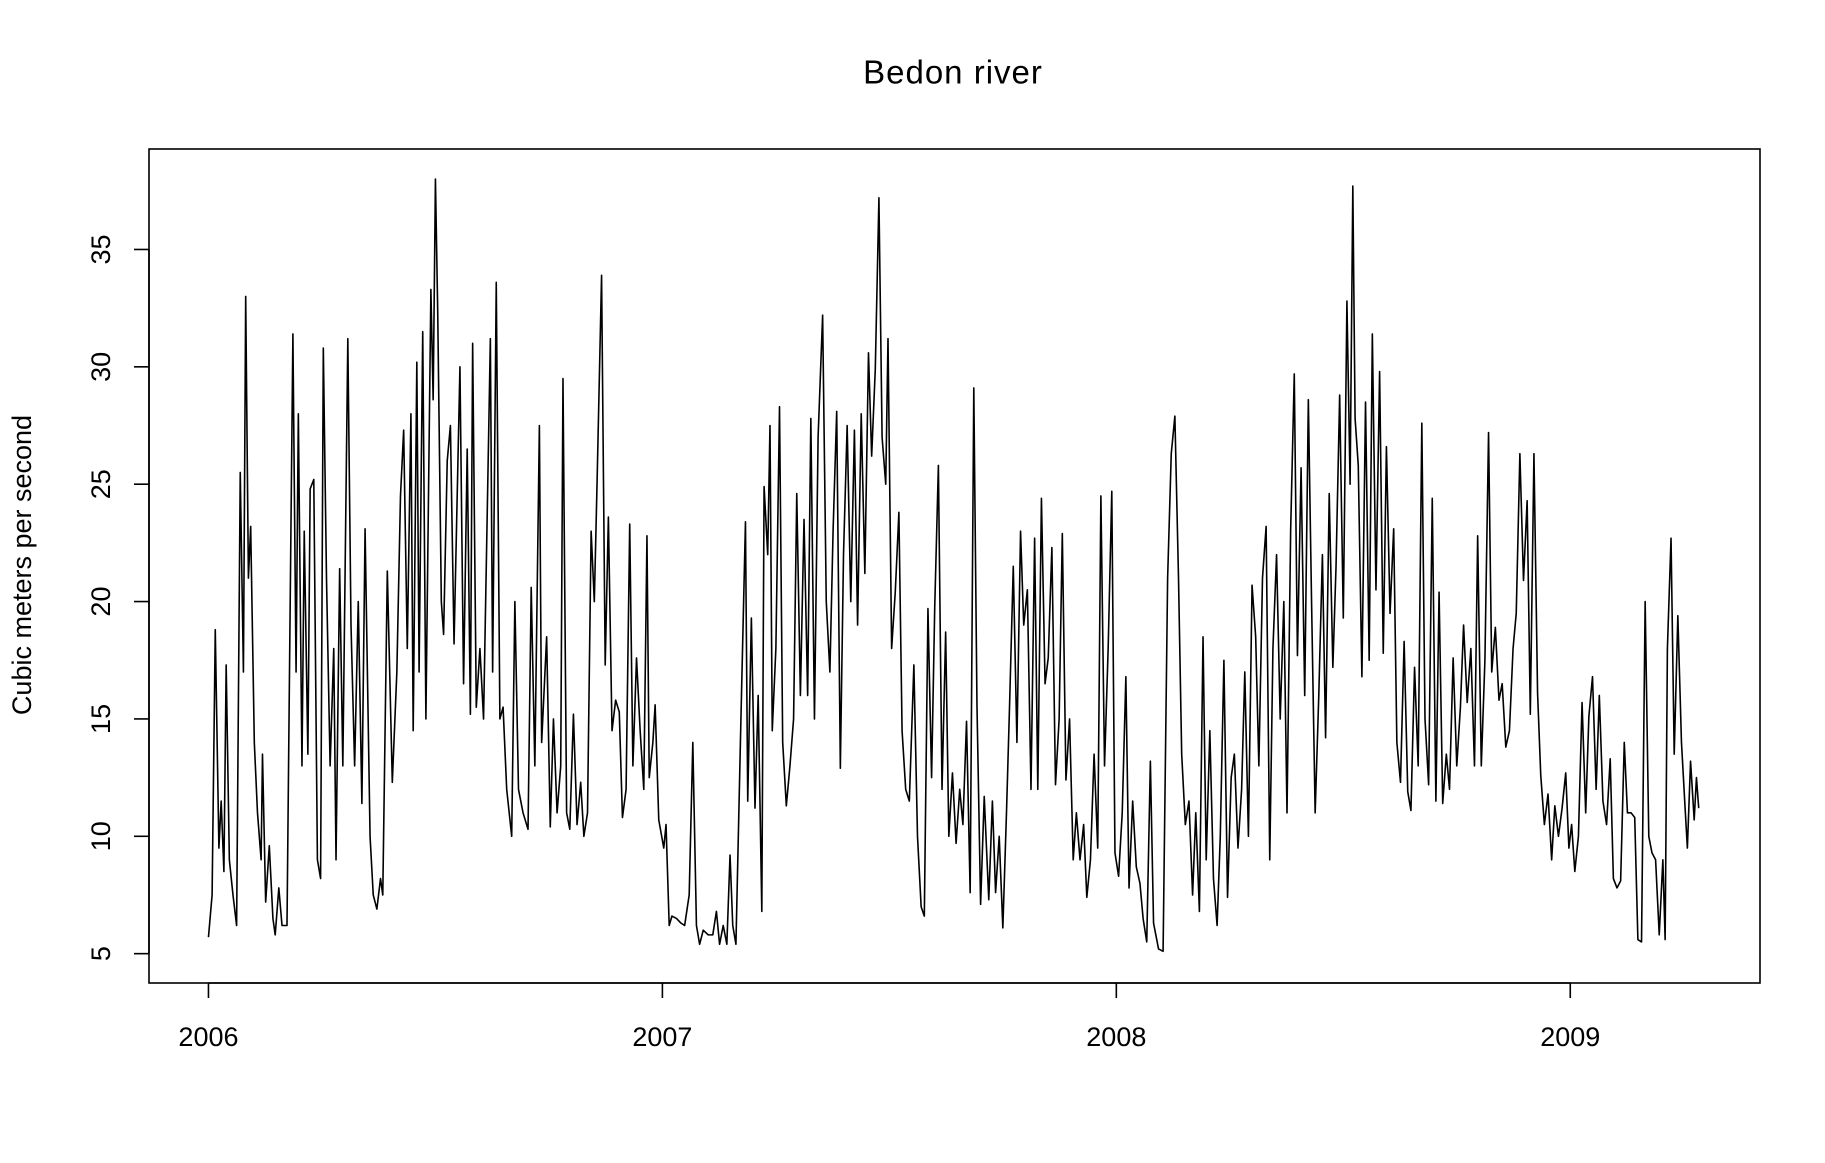  I want to click on x-tick-label: 2008, so click(1116, 1037).